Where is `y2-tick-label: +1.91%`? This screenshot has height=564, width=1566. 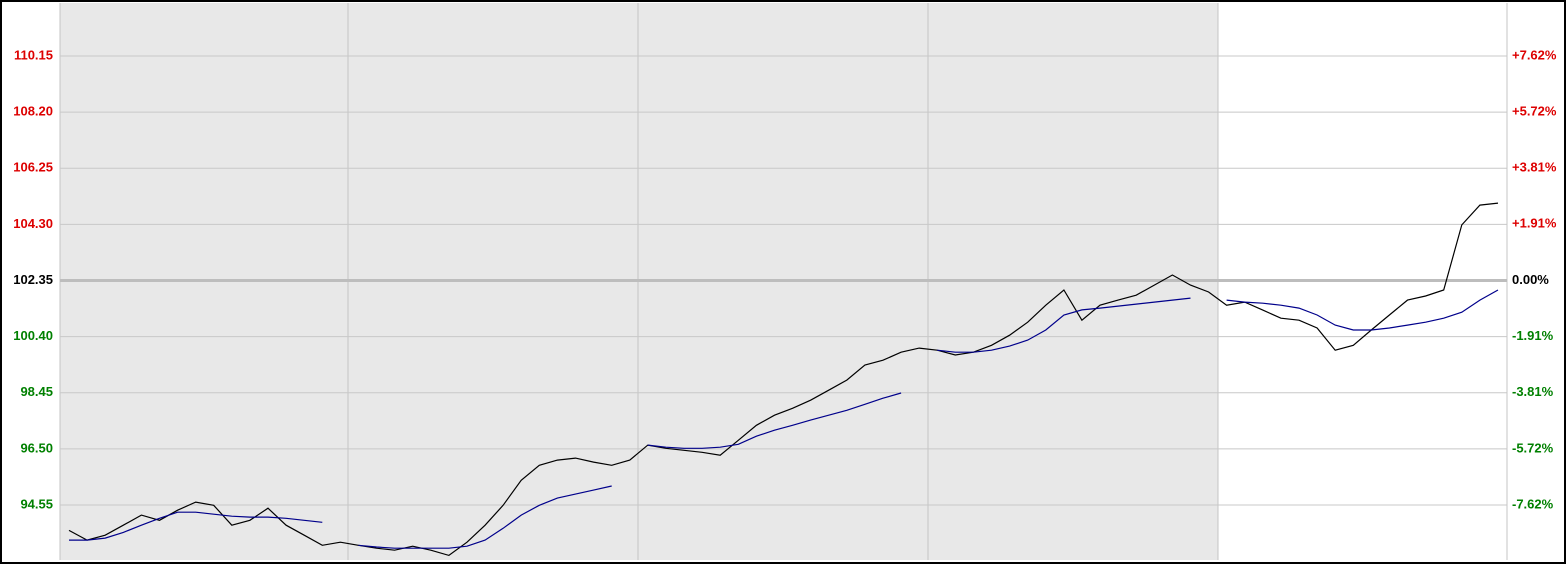
y2-tick-label: +1.91% is located at coordinates (1534, 223).